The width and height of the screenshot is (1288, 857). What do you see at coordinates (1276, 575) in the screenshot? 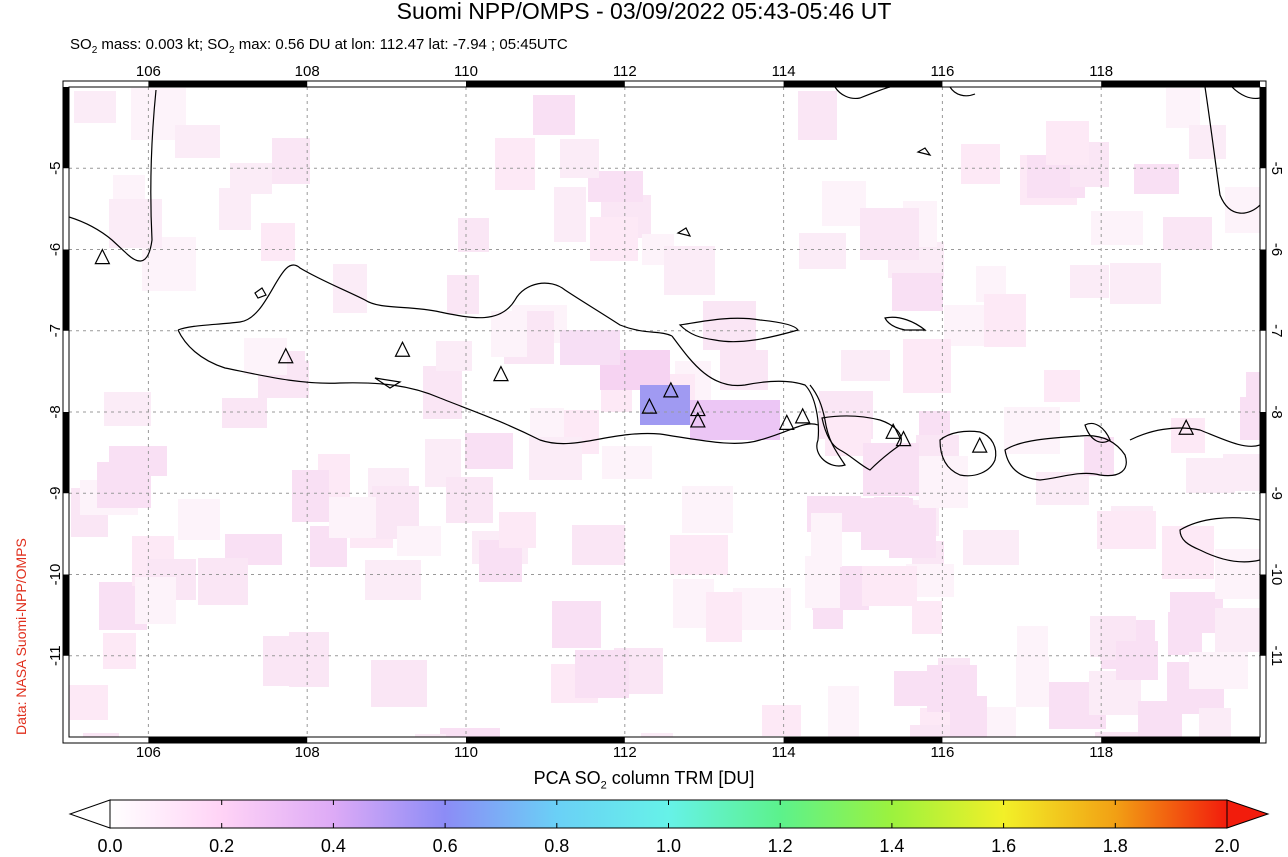
I see `lat-tick-label: -10` at bounding box center [1276, 575].